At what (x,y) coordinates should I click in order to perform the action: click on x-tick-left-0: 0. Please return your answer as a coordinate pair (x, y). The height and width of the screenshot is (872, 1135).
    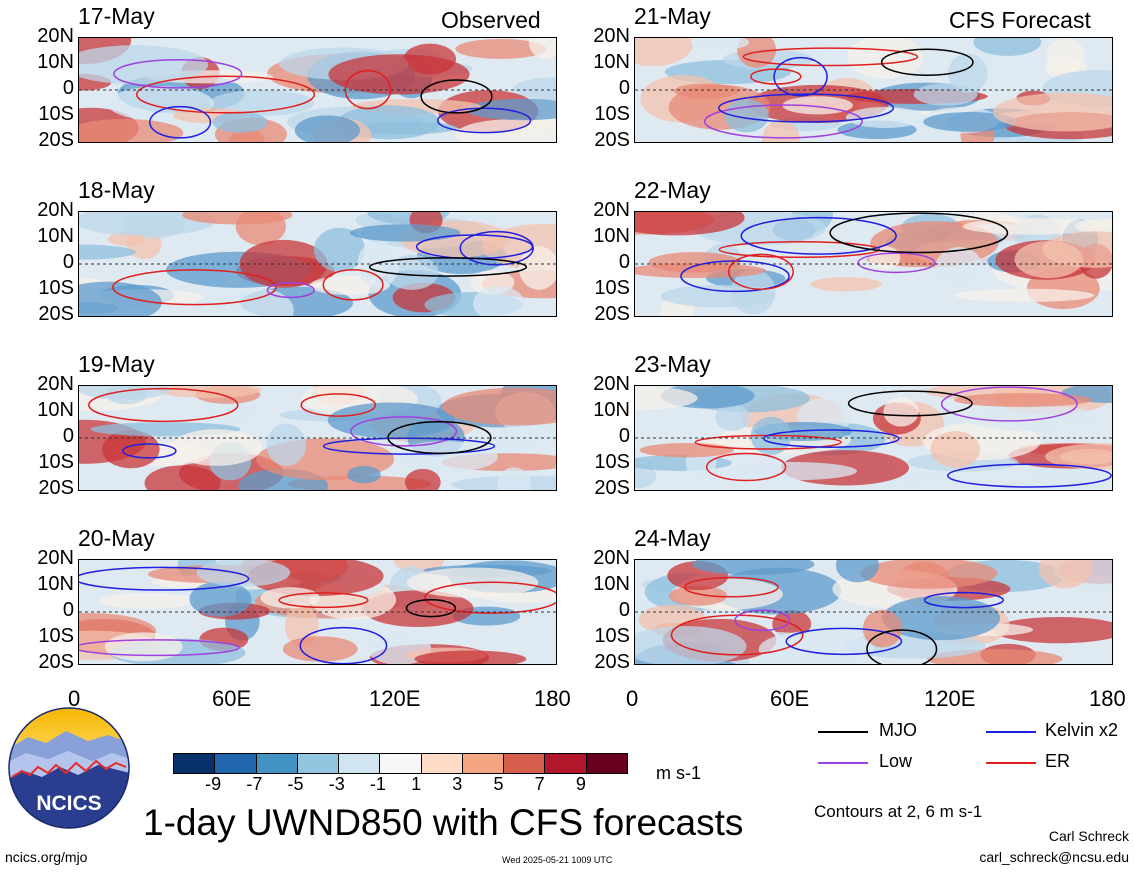
    Looking at the image, I should click on (74, 698).